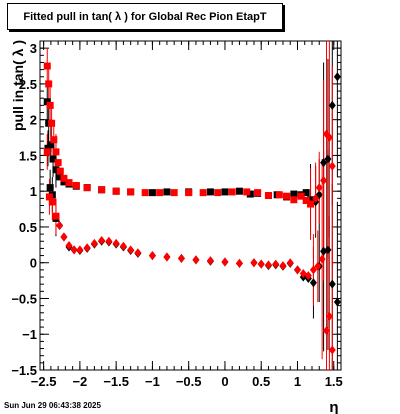 This screenshot has height=414, width=400. I want to click on y-tick-label: −1, so click(29, 334).